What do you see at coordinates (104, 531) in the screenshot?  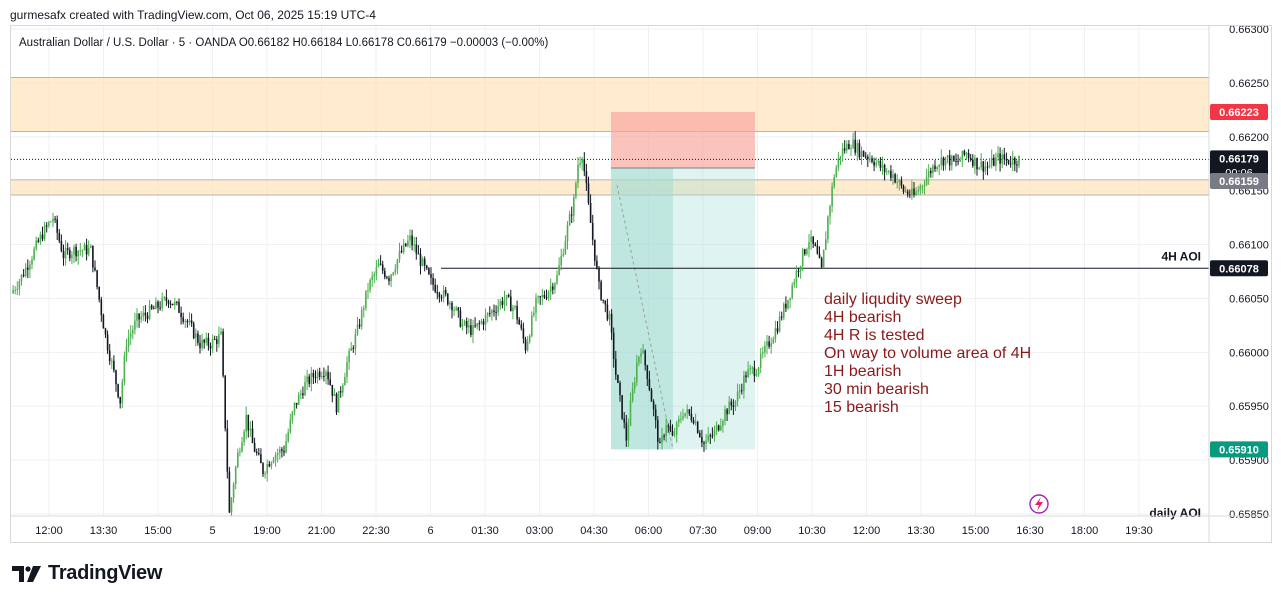 I see `time-tick-label: 13:30` at bounding box center [104, 531].